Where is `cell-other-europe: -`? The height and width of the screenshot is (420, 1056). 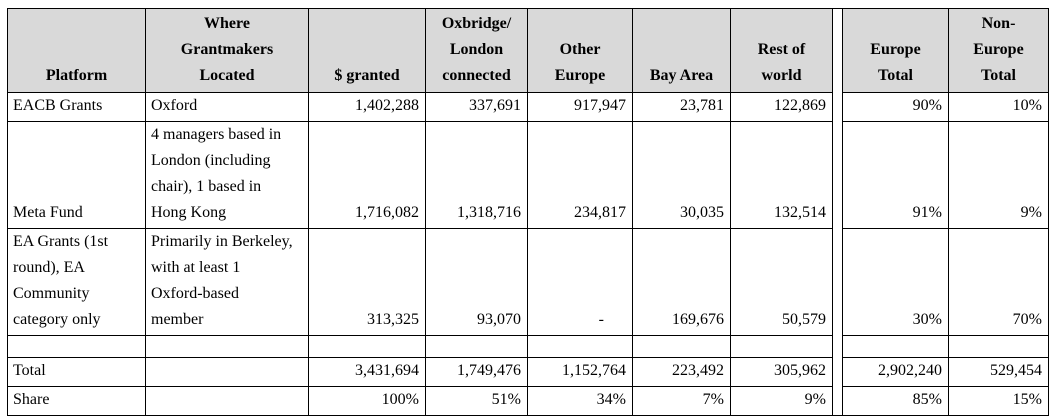 cell-other-europe: - is located at coordinates (580, 282).